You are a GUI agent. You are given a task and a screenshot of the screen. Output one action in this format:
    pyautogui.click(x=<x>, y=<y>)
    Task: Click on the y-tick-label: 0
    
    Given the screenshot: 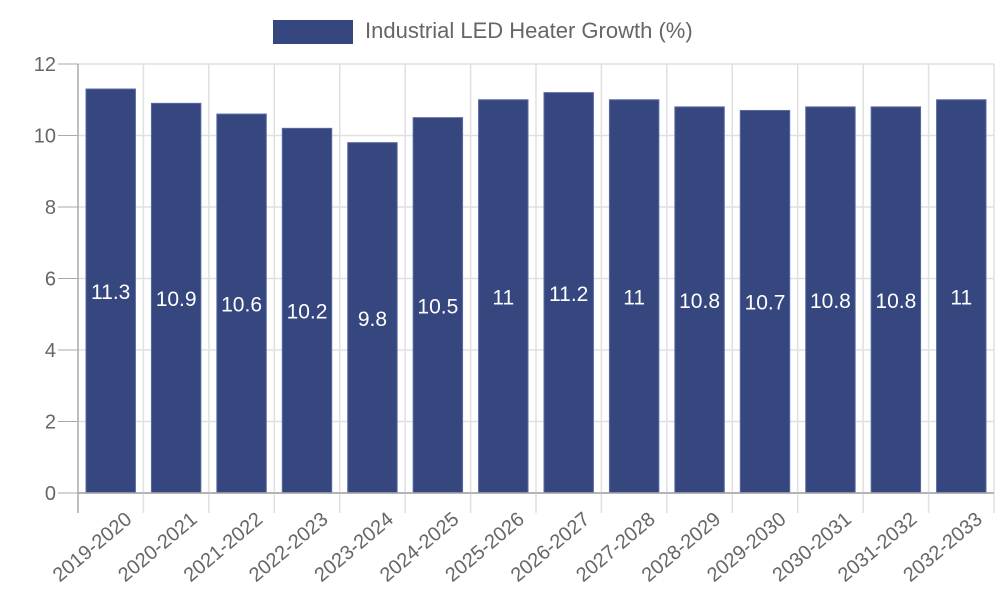 What is the action you would take?
    pyautogui.click(x=50, y=494)
    